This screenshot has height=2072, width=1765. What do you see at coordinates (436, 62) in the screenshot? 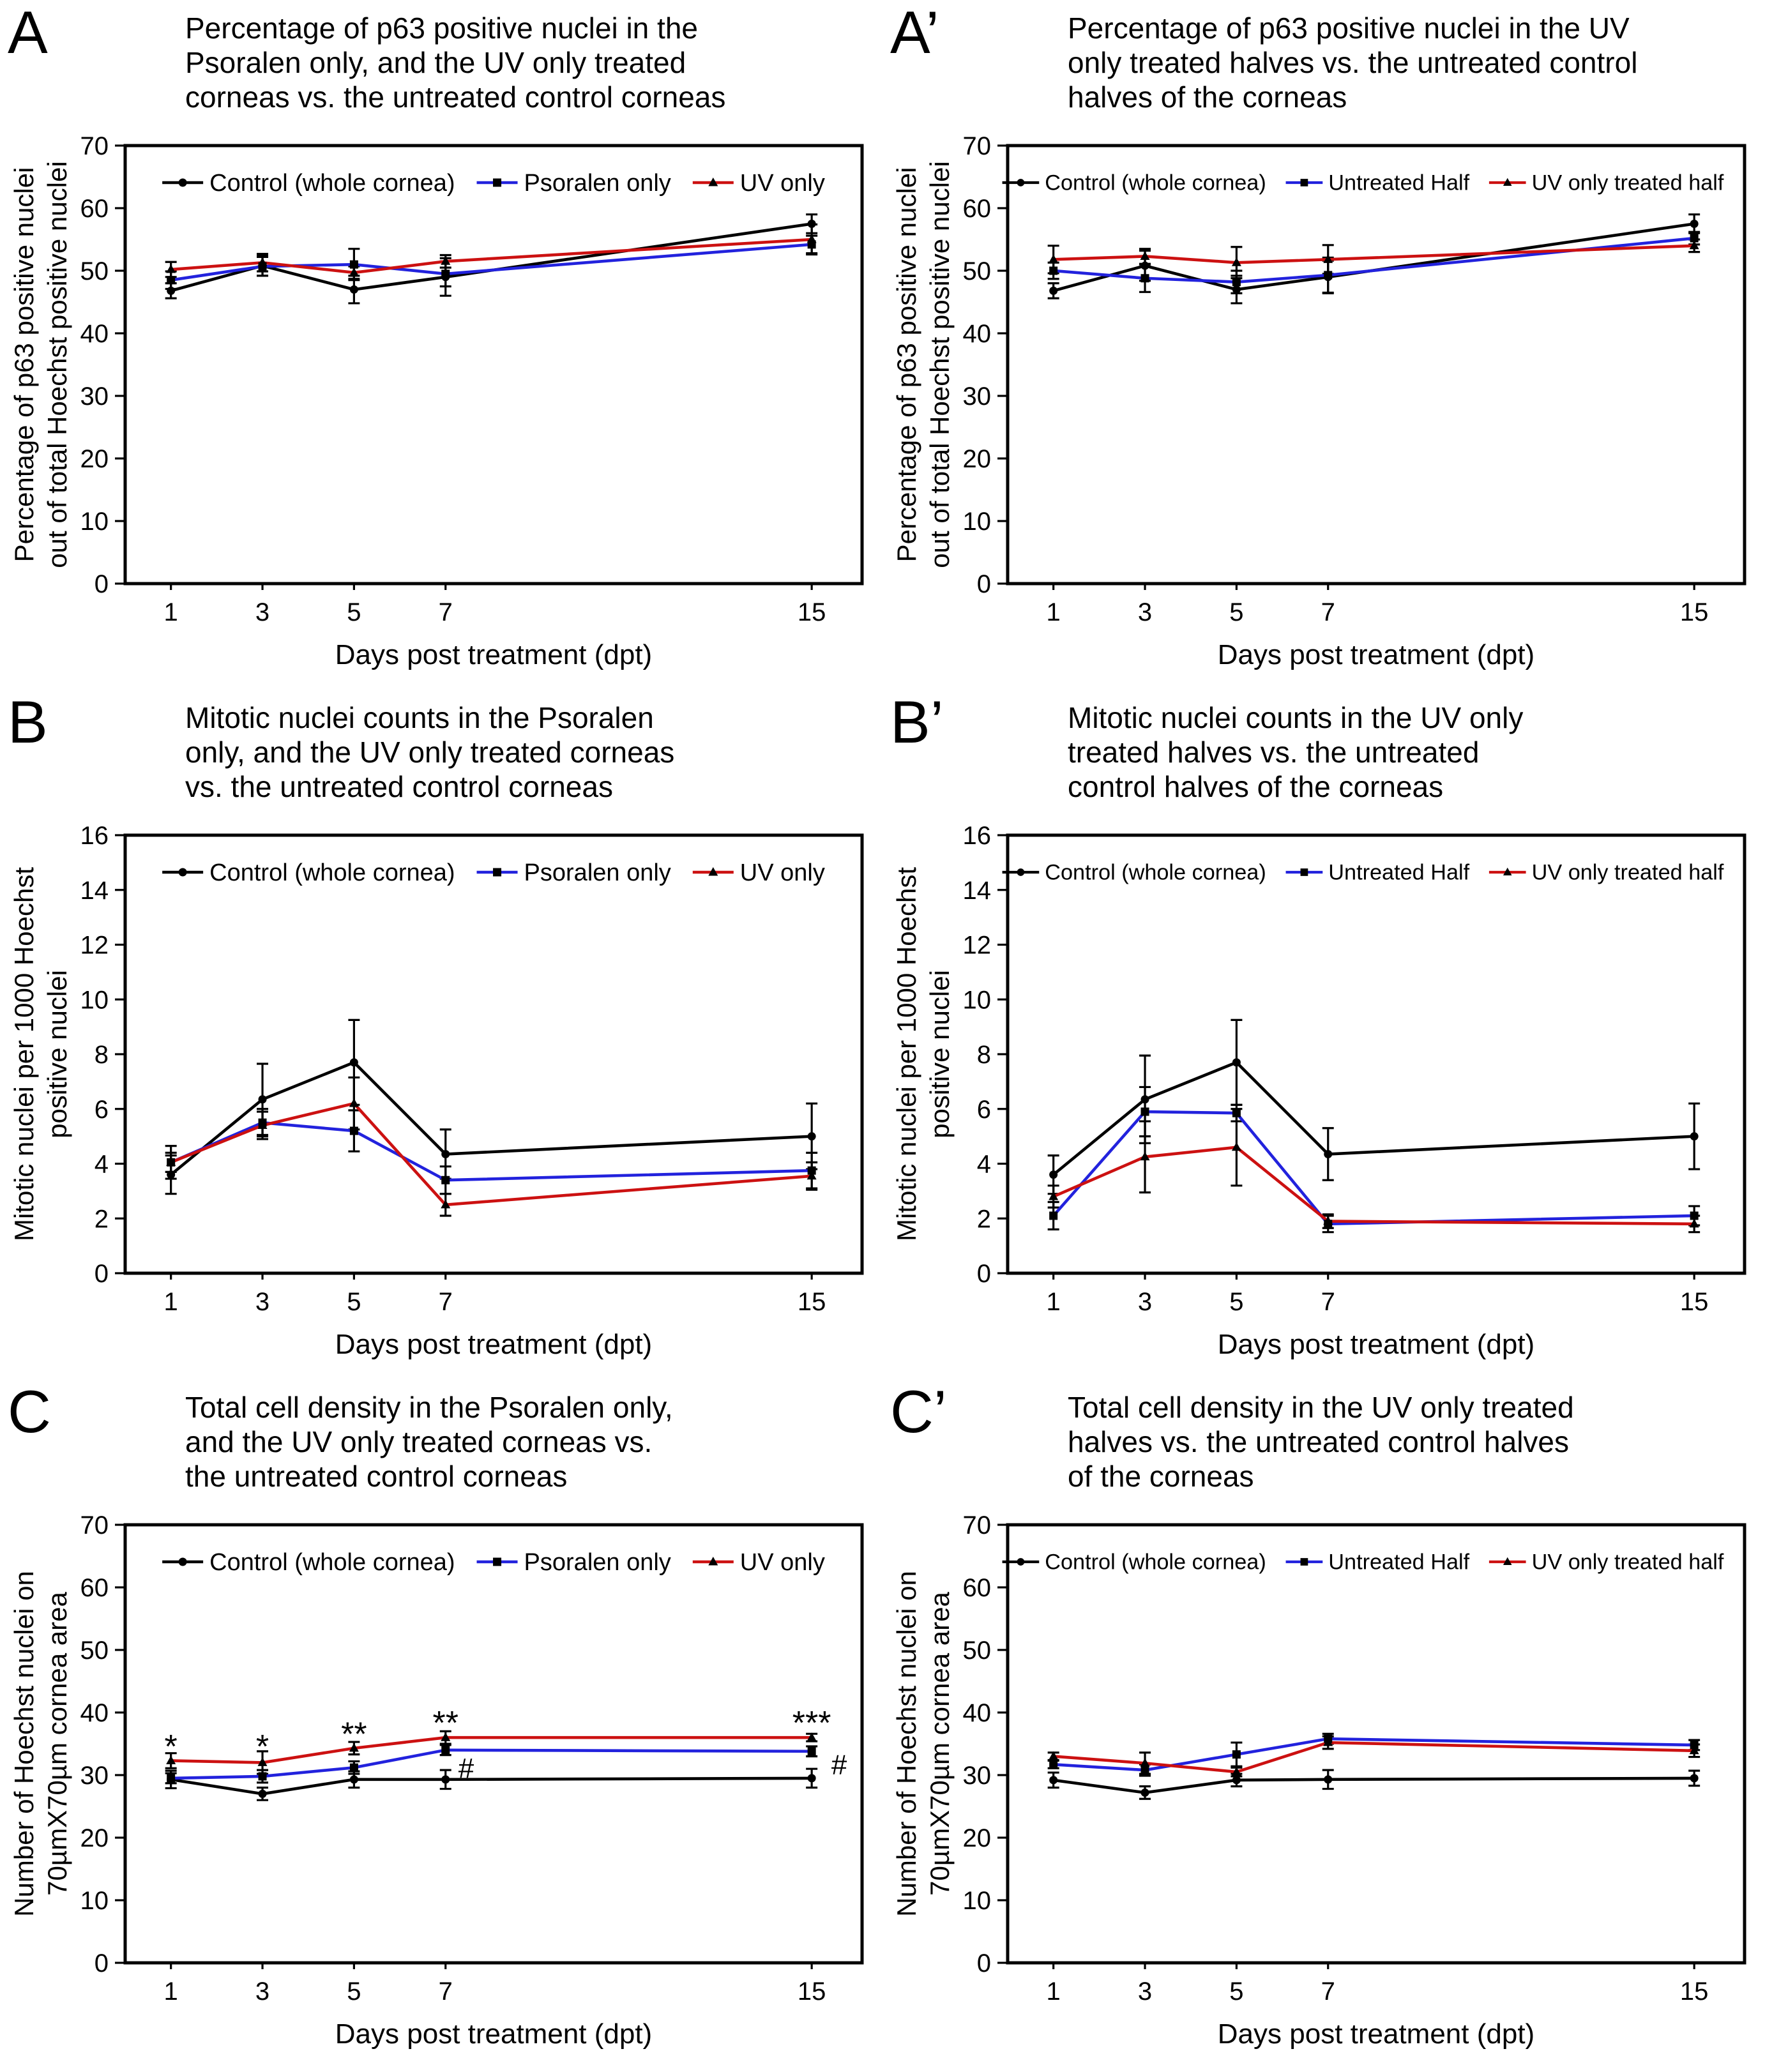
I see `chart-title-line: Psoralen only, and the UV only treated` at bounding box center [436, 62].